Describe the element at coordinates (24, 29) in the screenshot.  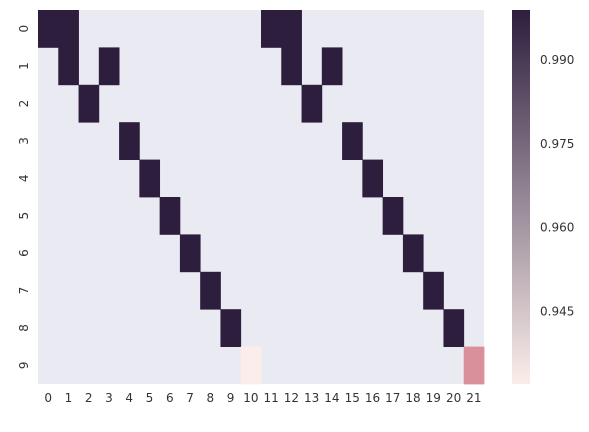
I see `y-tick-label: 0` at that location.